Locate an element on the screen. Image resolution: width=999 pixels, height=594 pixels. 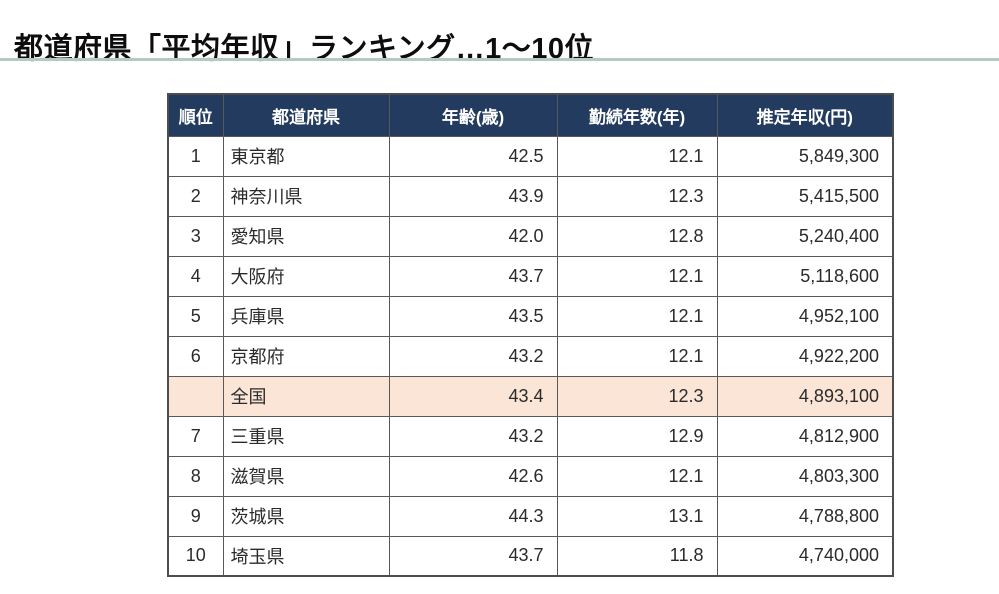
cell-prefecture: 大阪府 is located at coordinates (306, 276).